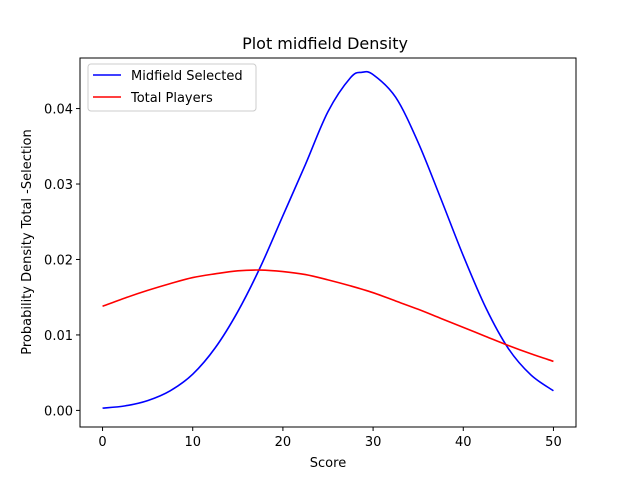 The image size is (640, 480). Describe the element at coordinates (27, 242) in the screenshot. I see `y-axis-label: Probability Density Total -Selection` at that location.